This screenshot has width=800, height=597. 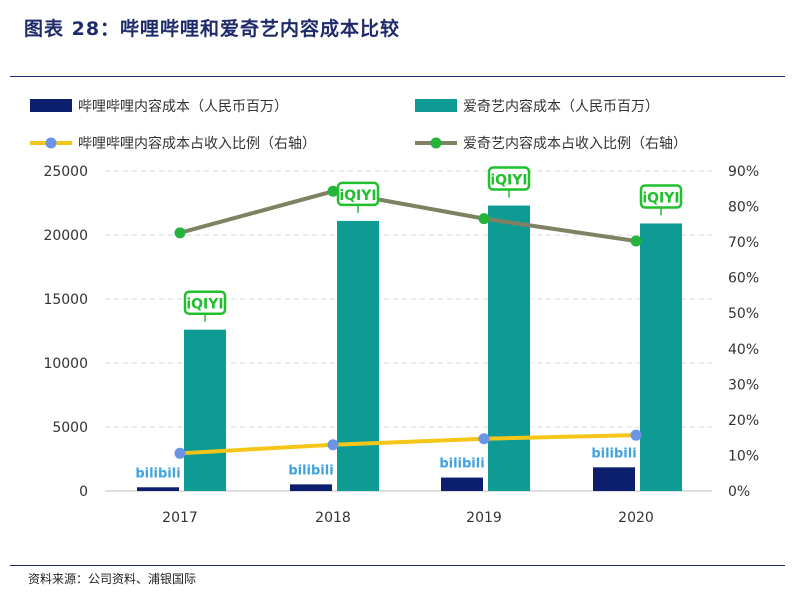 What do you see at coordinates (743, 314) in the screenshot?
I see `right-tick-label: 50%` at bounding box center [743, 314].